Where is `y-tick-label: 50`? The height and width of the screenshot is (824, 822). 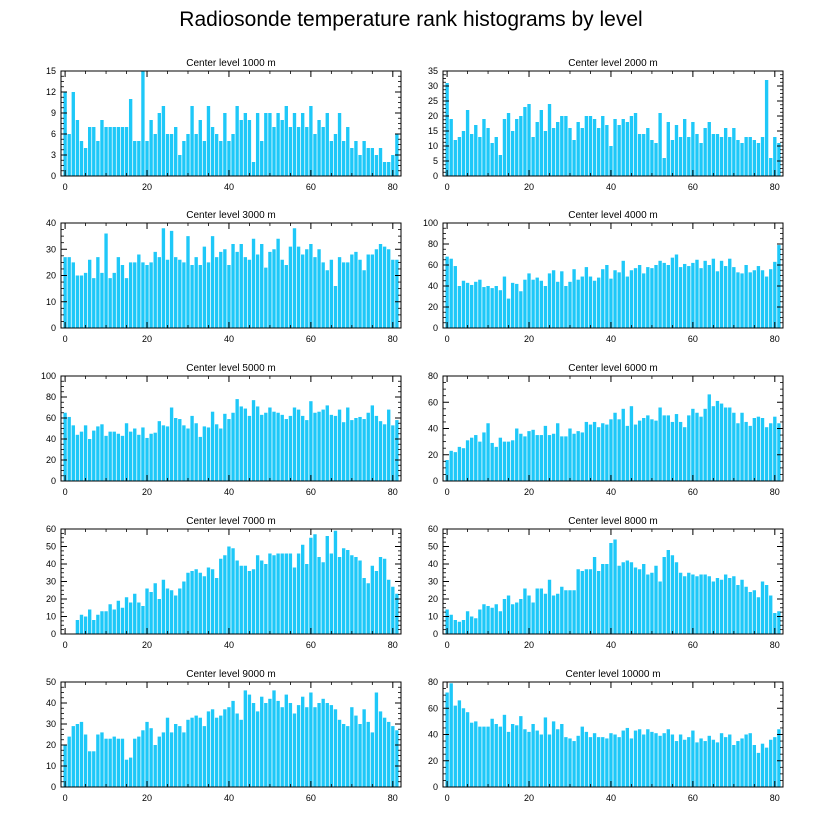 y-tick-label: 50 is located at coordinates (51, 682).